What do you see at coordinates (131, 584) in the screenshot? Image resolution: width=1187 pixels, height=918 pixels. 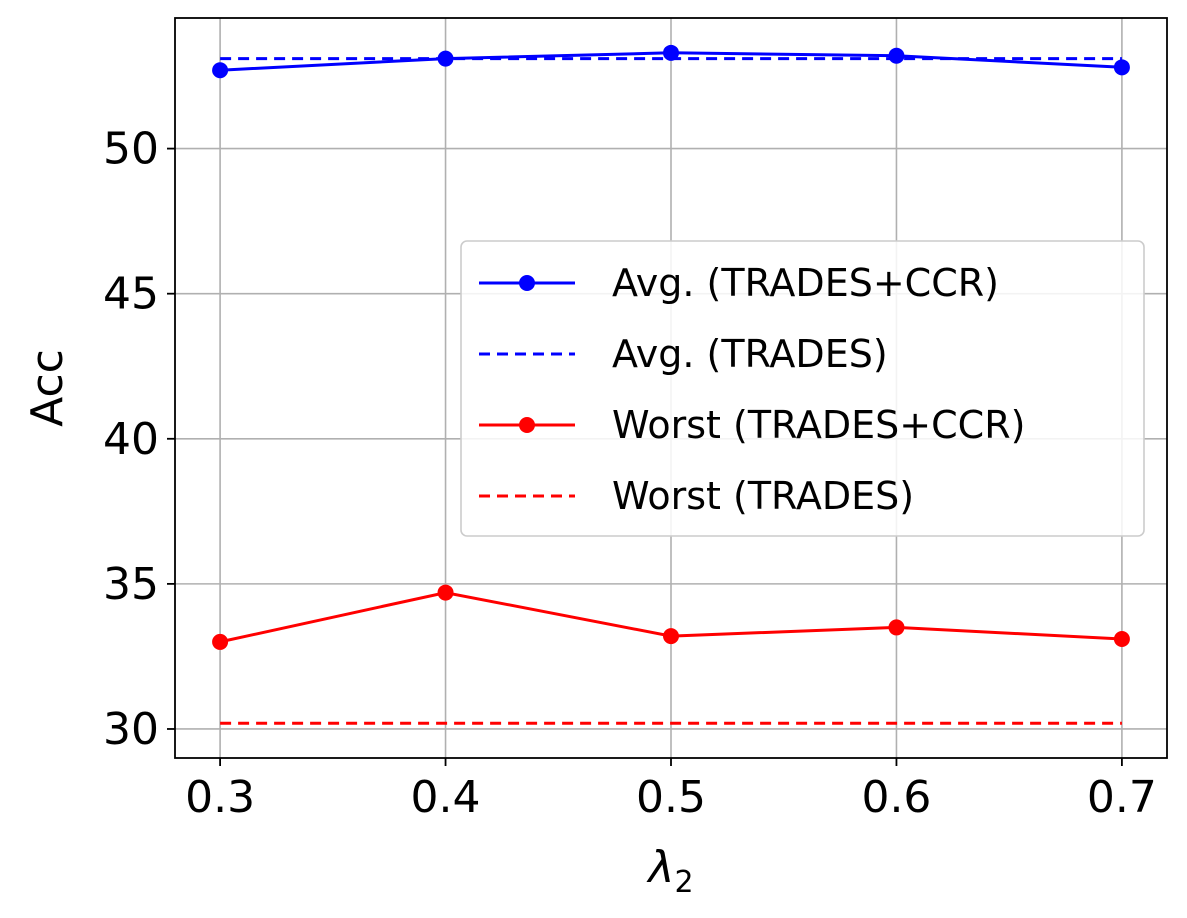 I see `y-tick-label-1: 35` at bounding box center [131, 584].